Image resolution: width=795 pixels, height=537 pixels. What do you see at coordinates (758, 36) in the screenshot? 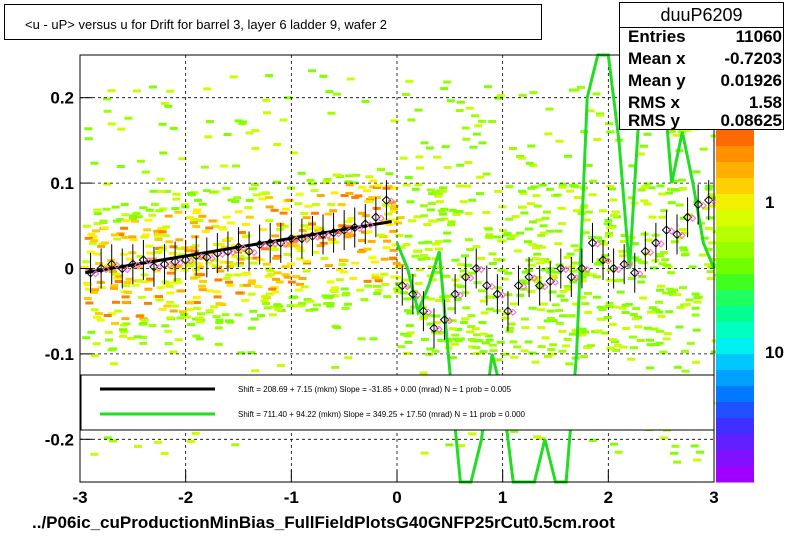
I see `stats-value: 11060` at bounding box center [758, 36].